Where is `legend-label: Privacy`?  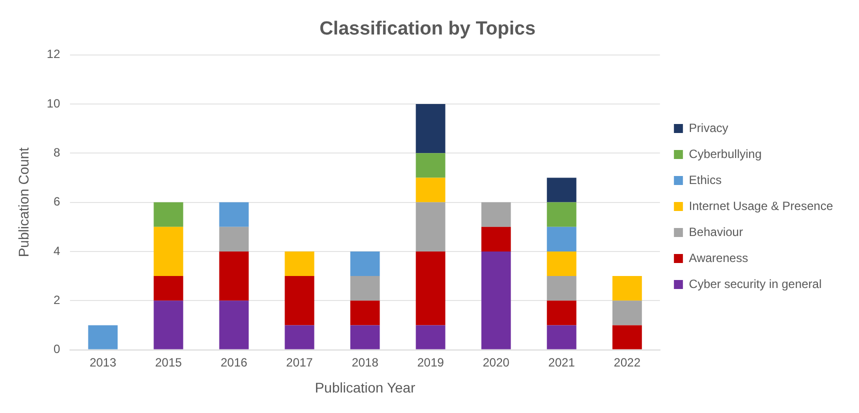
legend-label: Privacy is located at coordinates (708, 127).